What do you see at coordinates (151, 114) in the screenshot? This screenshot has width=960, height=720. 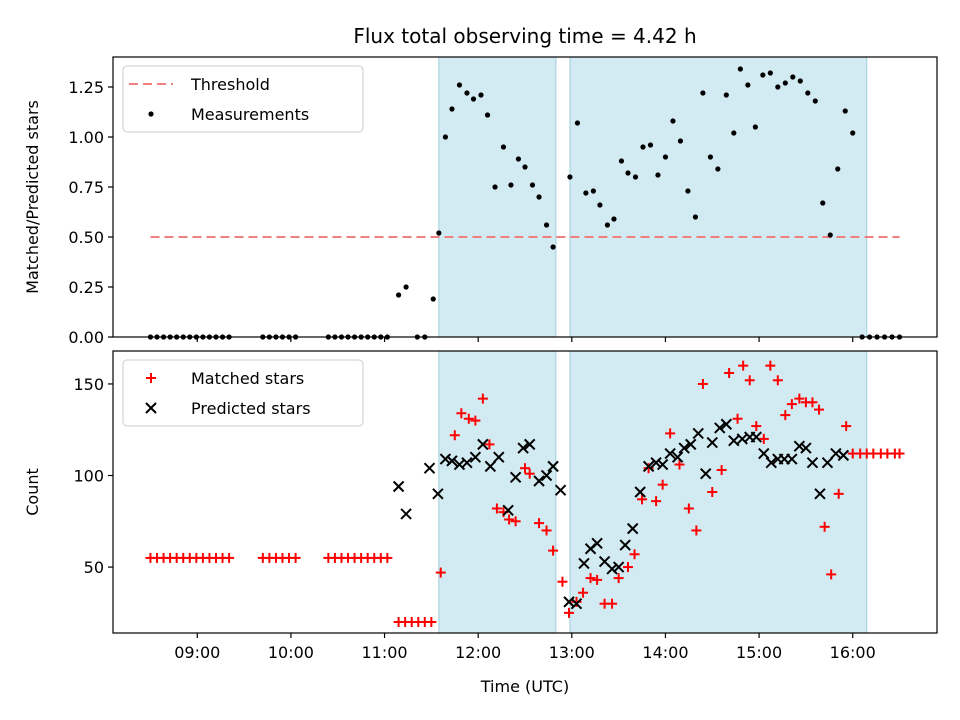 I see `legend-measurement-swatch` at bounding box center [151, 114].